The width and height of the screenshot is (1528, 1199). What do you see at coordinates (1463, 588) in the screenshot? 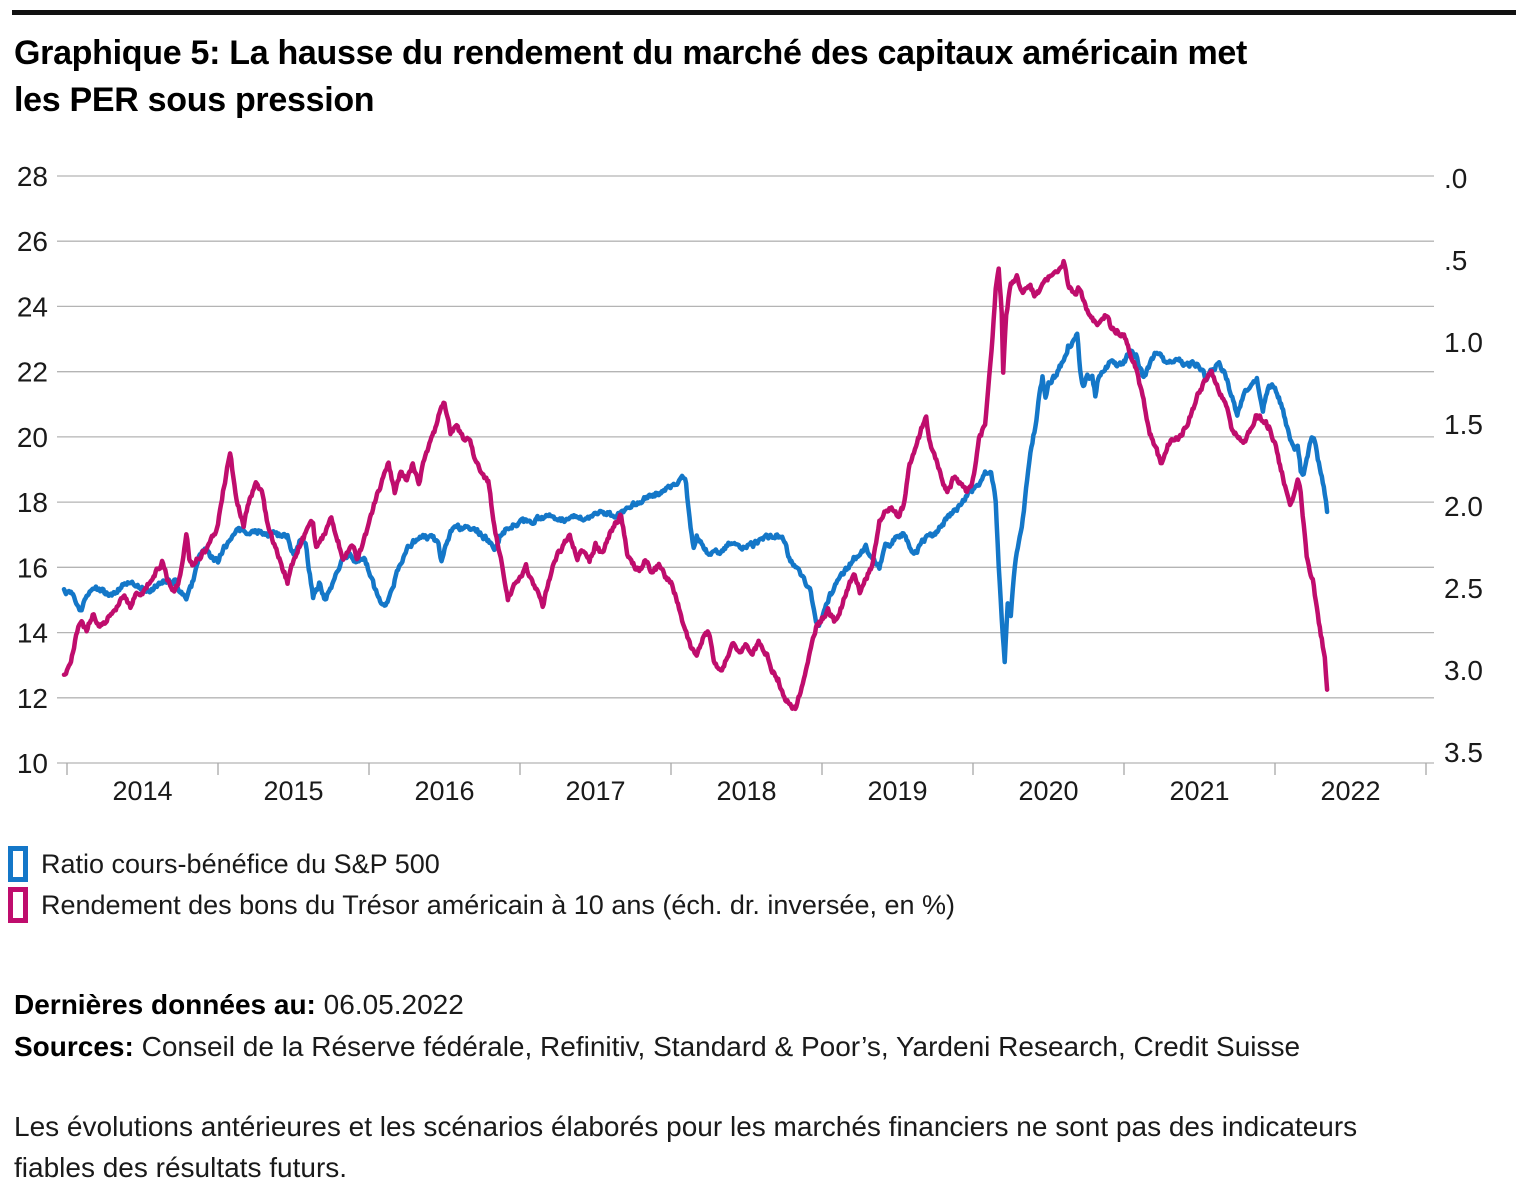
I see `svg-text: 2.5` at bounding box center [1463, 588].